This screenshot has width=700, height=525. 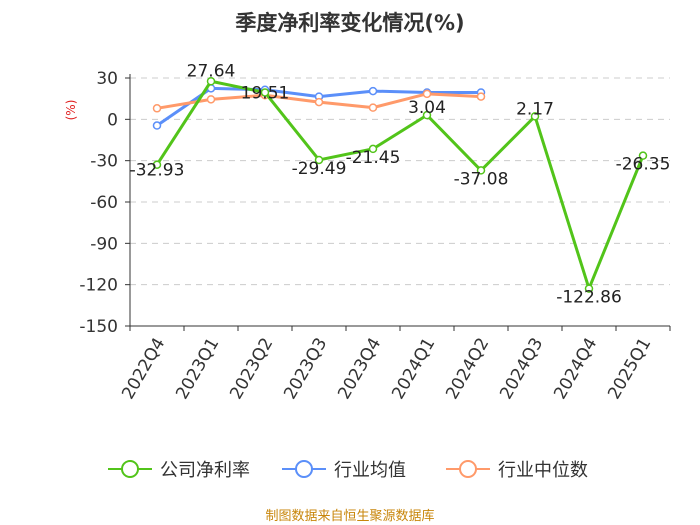 What do you see at coordinates (575, 369) in the screenshot?
I see `x-tick-label-8: 2024Q4` at bounding box center [575, 369].